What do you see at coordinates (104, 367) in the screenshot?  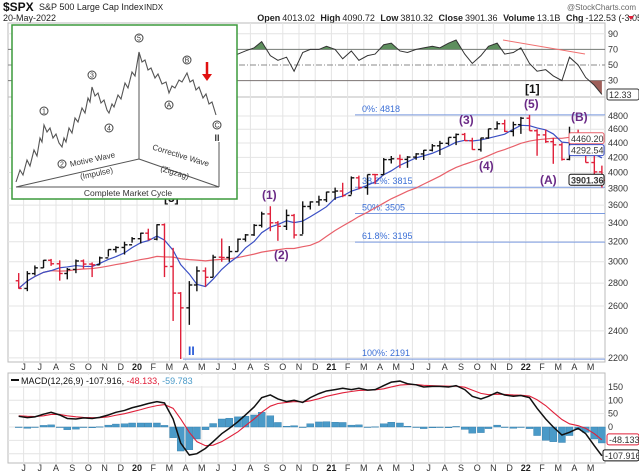 I see `x-tick-label: N` at bounding box center [104, 367].